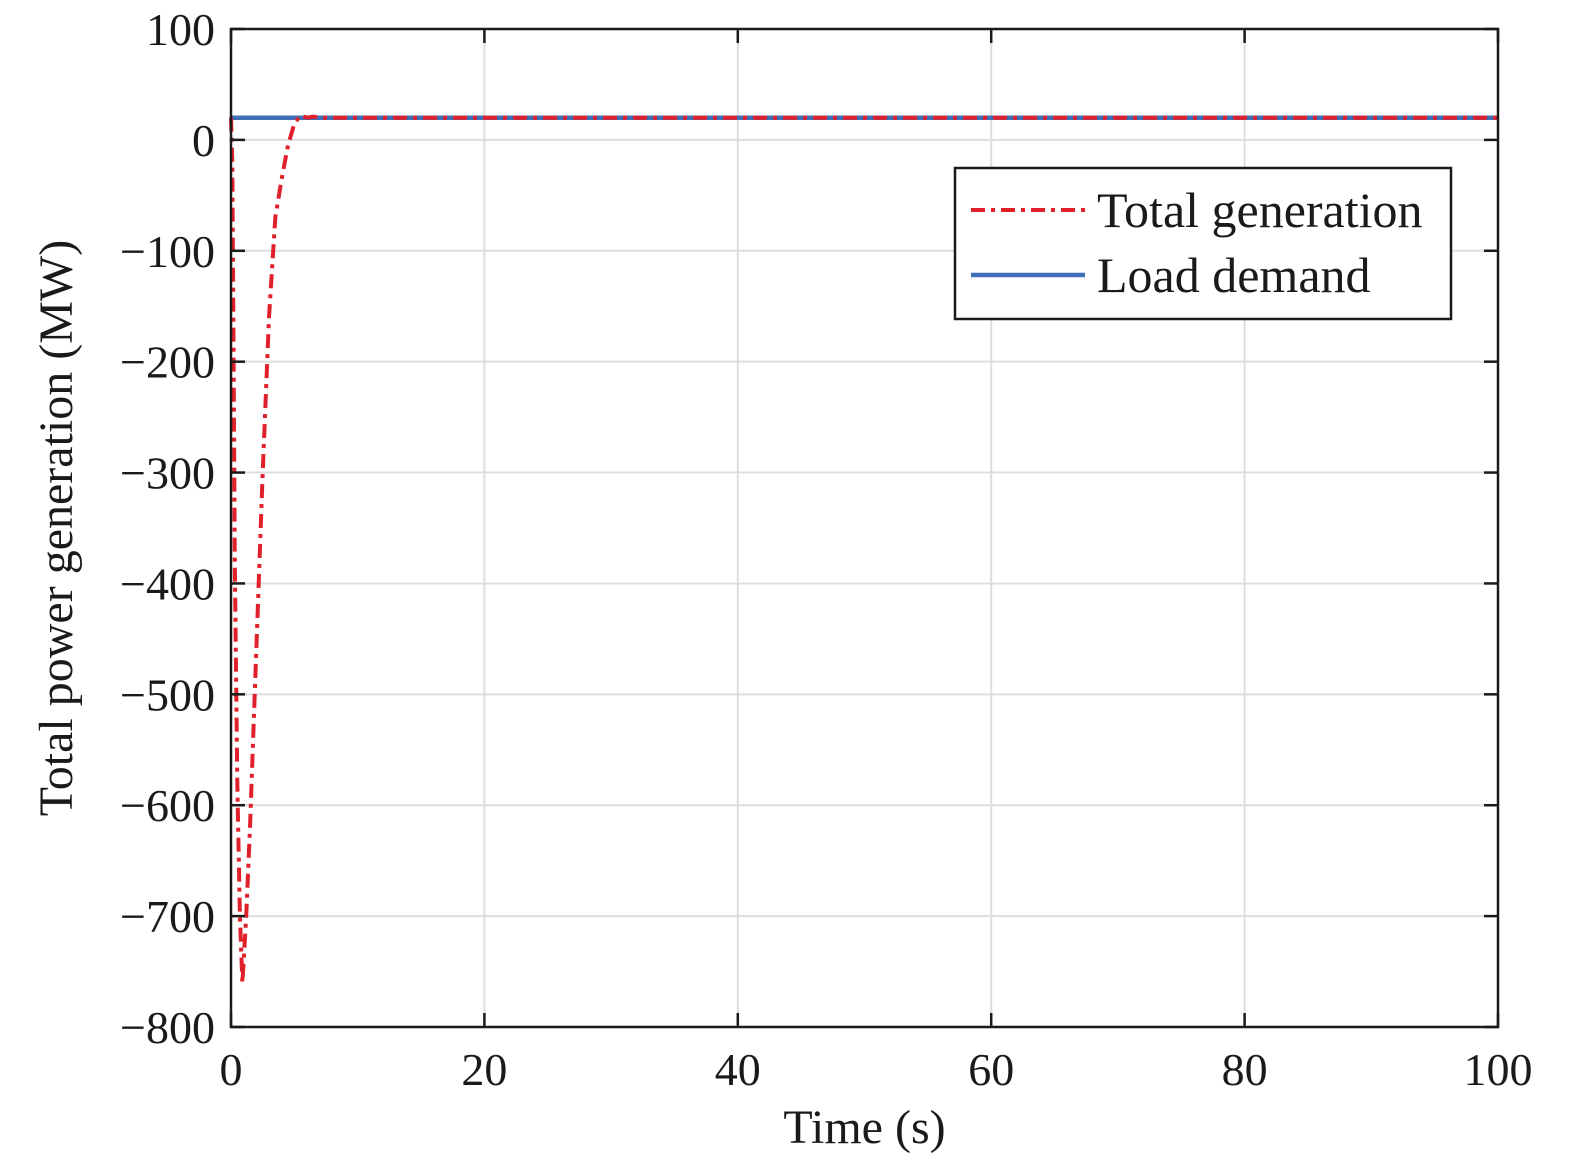  What do you see at coordinates (167, 362) in the screenshot?
I see `y-tick-label: −200` at bounding box center [167, 362].